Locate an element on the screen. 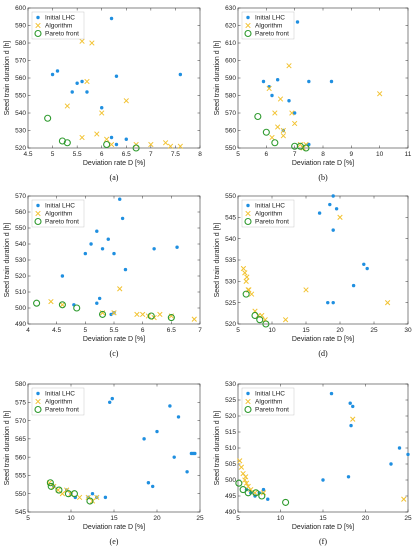  y-tick-label: 630 is located at coordinates (230, 8).